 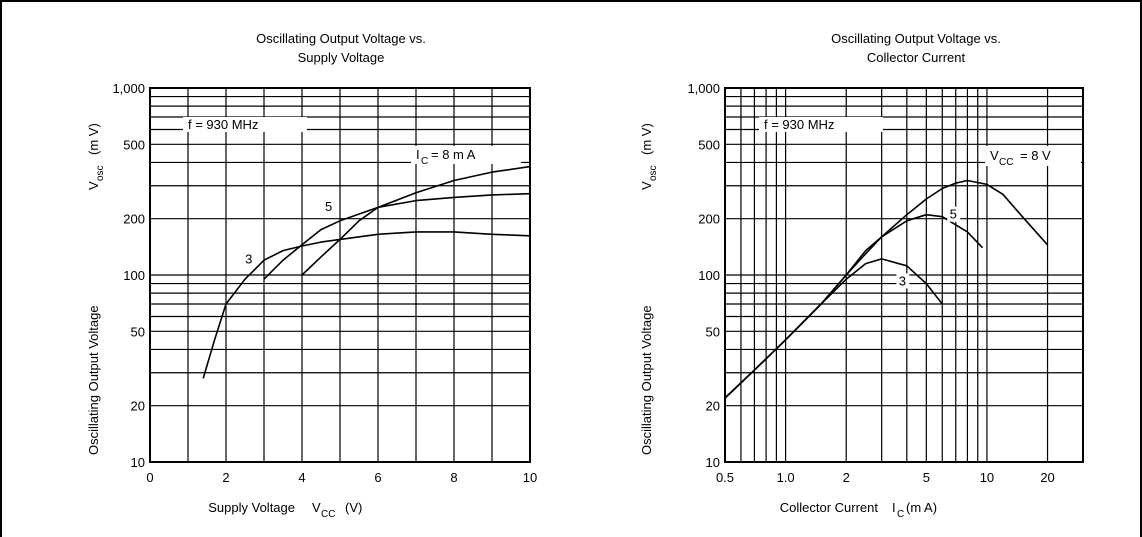 What do you see at coordinates (709, 219) in the screenshot?
I see `chart-right-y-tick-label: 200` at bounding box center [709, 219].